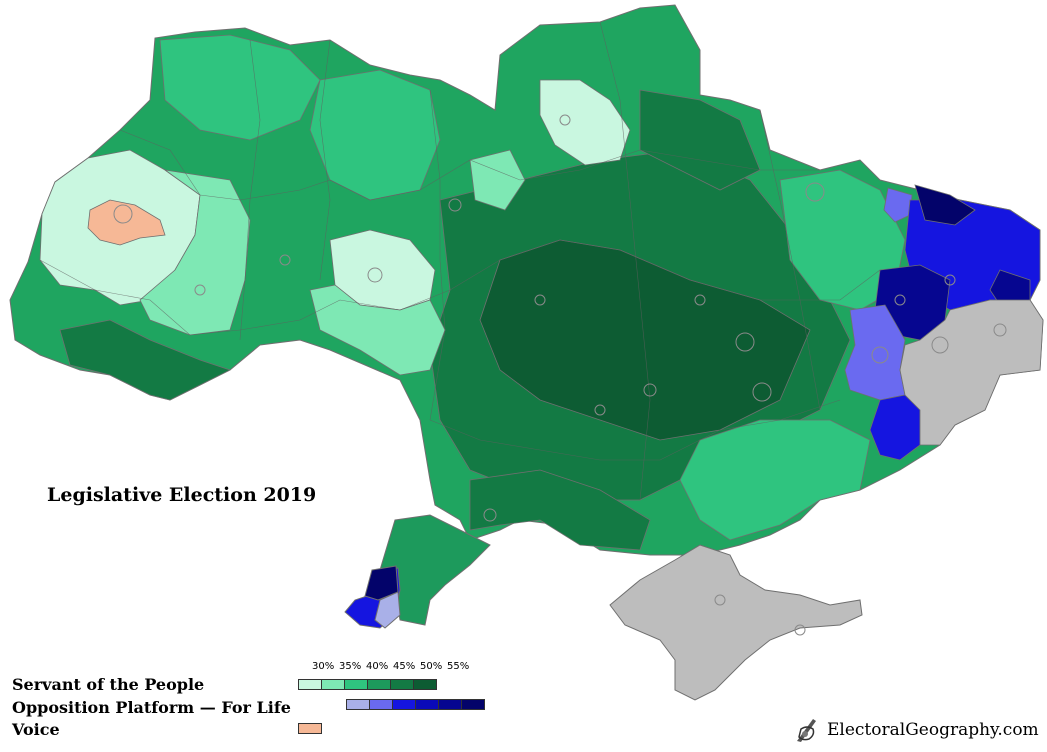 The height and width of the screenshot is (752, 1047). What do you see at coordinates (933, 730) in the screenshot?
I see `credit-text: ElectoralGeography.com` at bounding box center [933, 730].